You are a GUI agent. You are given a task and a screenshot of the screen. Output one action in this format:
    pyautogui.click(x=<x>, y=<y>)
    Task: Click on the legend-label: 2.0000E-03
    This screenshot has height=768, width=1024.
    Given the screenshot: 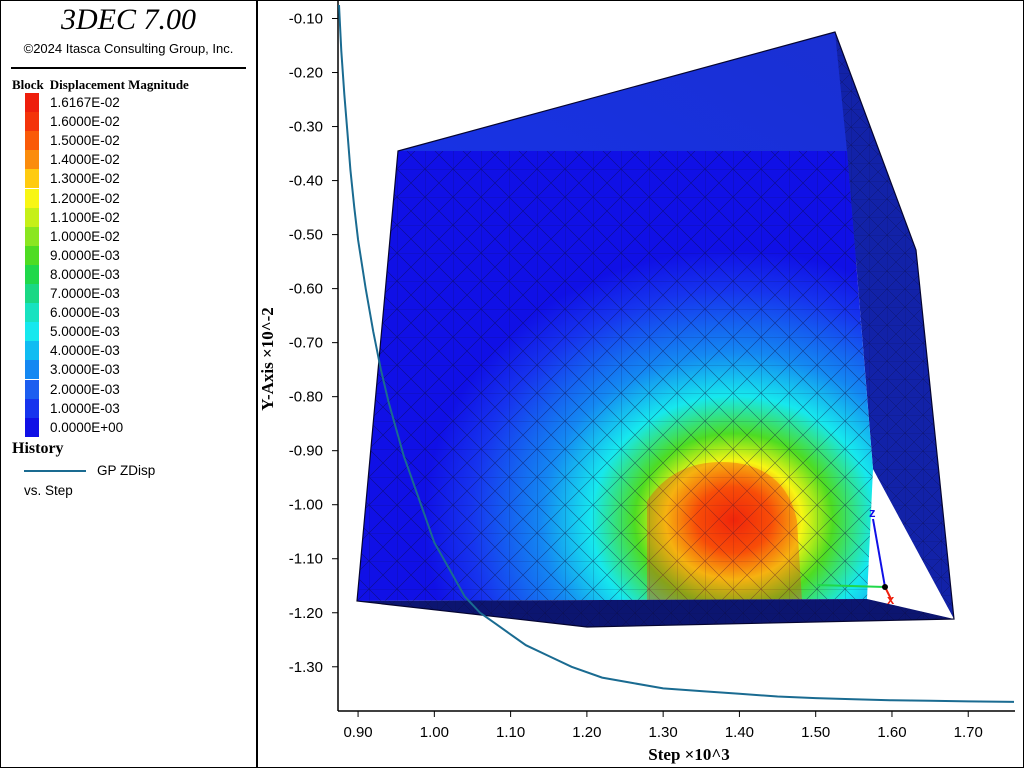 What is the action you would take?
    pyautogui.click(x=85, y=389)
    